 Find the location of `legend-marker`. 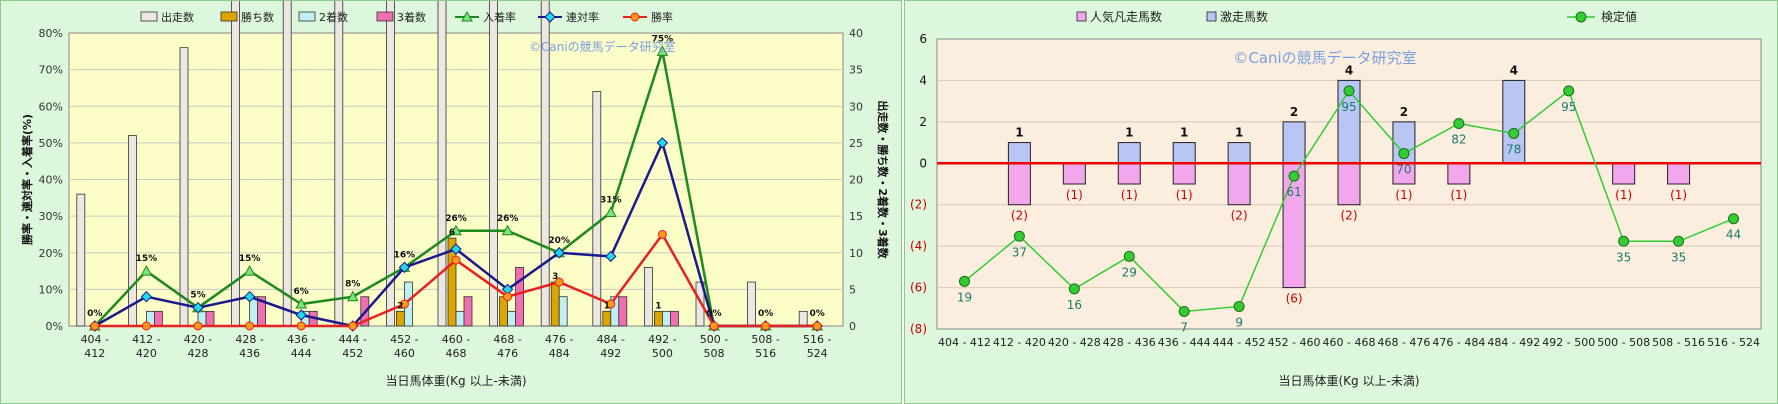

legend-marker is located at coordinates (550, 17).